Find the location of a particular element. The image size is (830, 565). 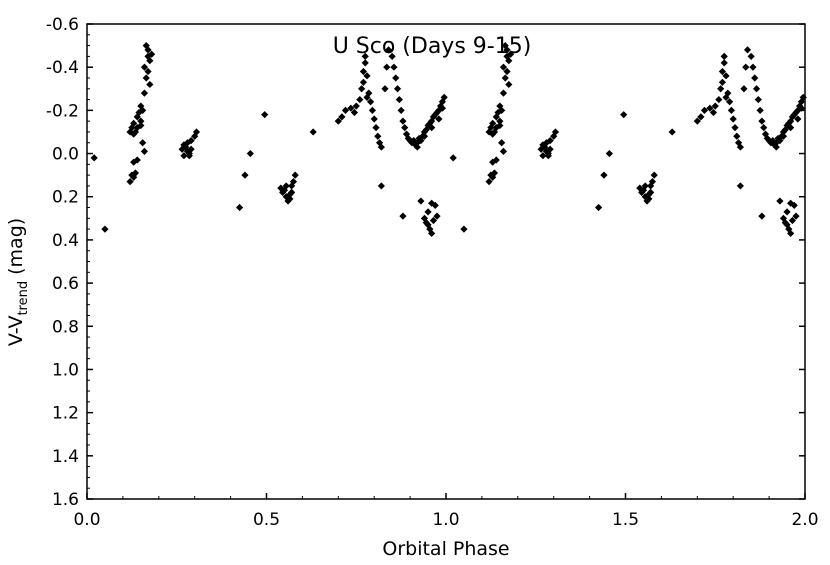

y-axis-label-unit: (mag) is located at coordinates (16, 249).